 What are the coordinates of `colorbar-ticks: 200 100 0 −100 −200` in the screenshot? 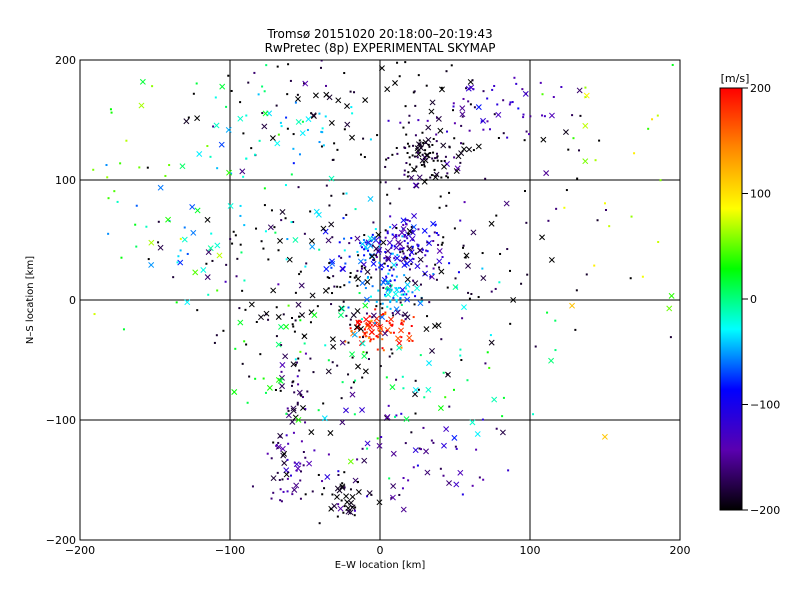 It's located at (761, 299).